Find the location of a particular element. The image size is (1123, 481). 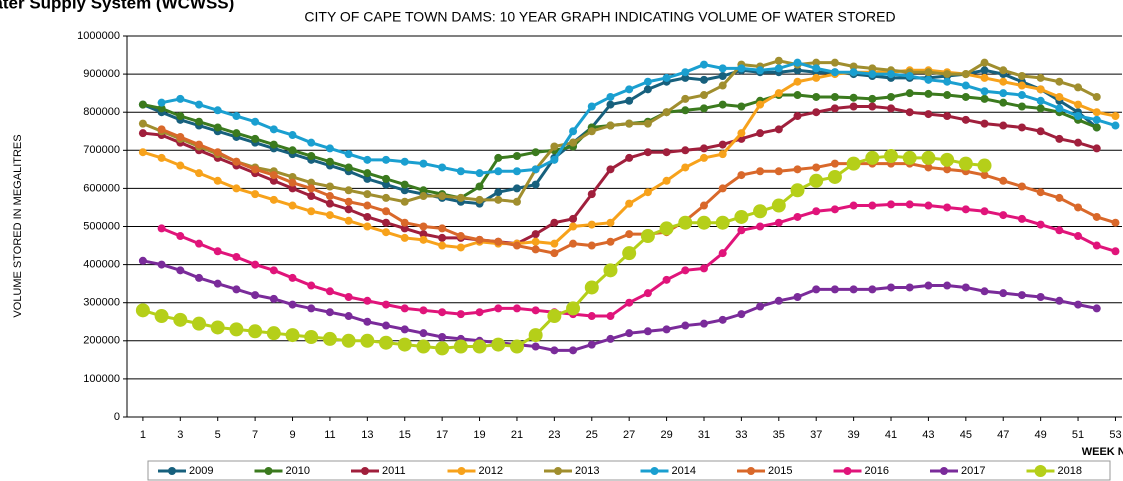

x-tick-label: 3 is located at coordinates (180, 435).